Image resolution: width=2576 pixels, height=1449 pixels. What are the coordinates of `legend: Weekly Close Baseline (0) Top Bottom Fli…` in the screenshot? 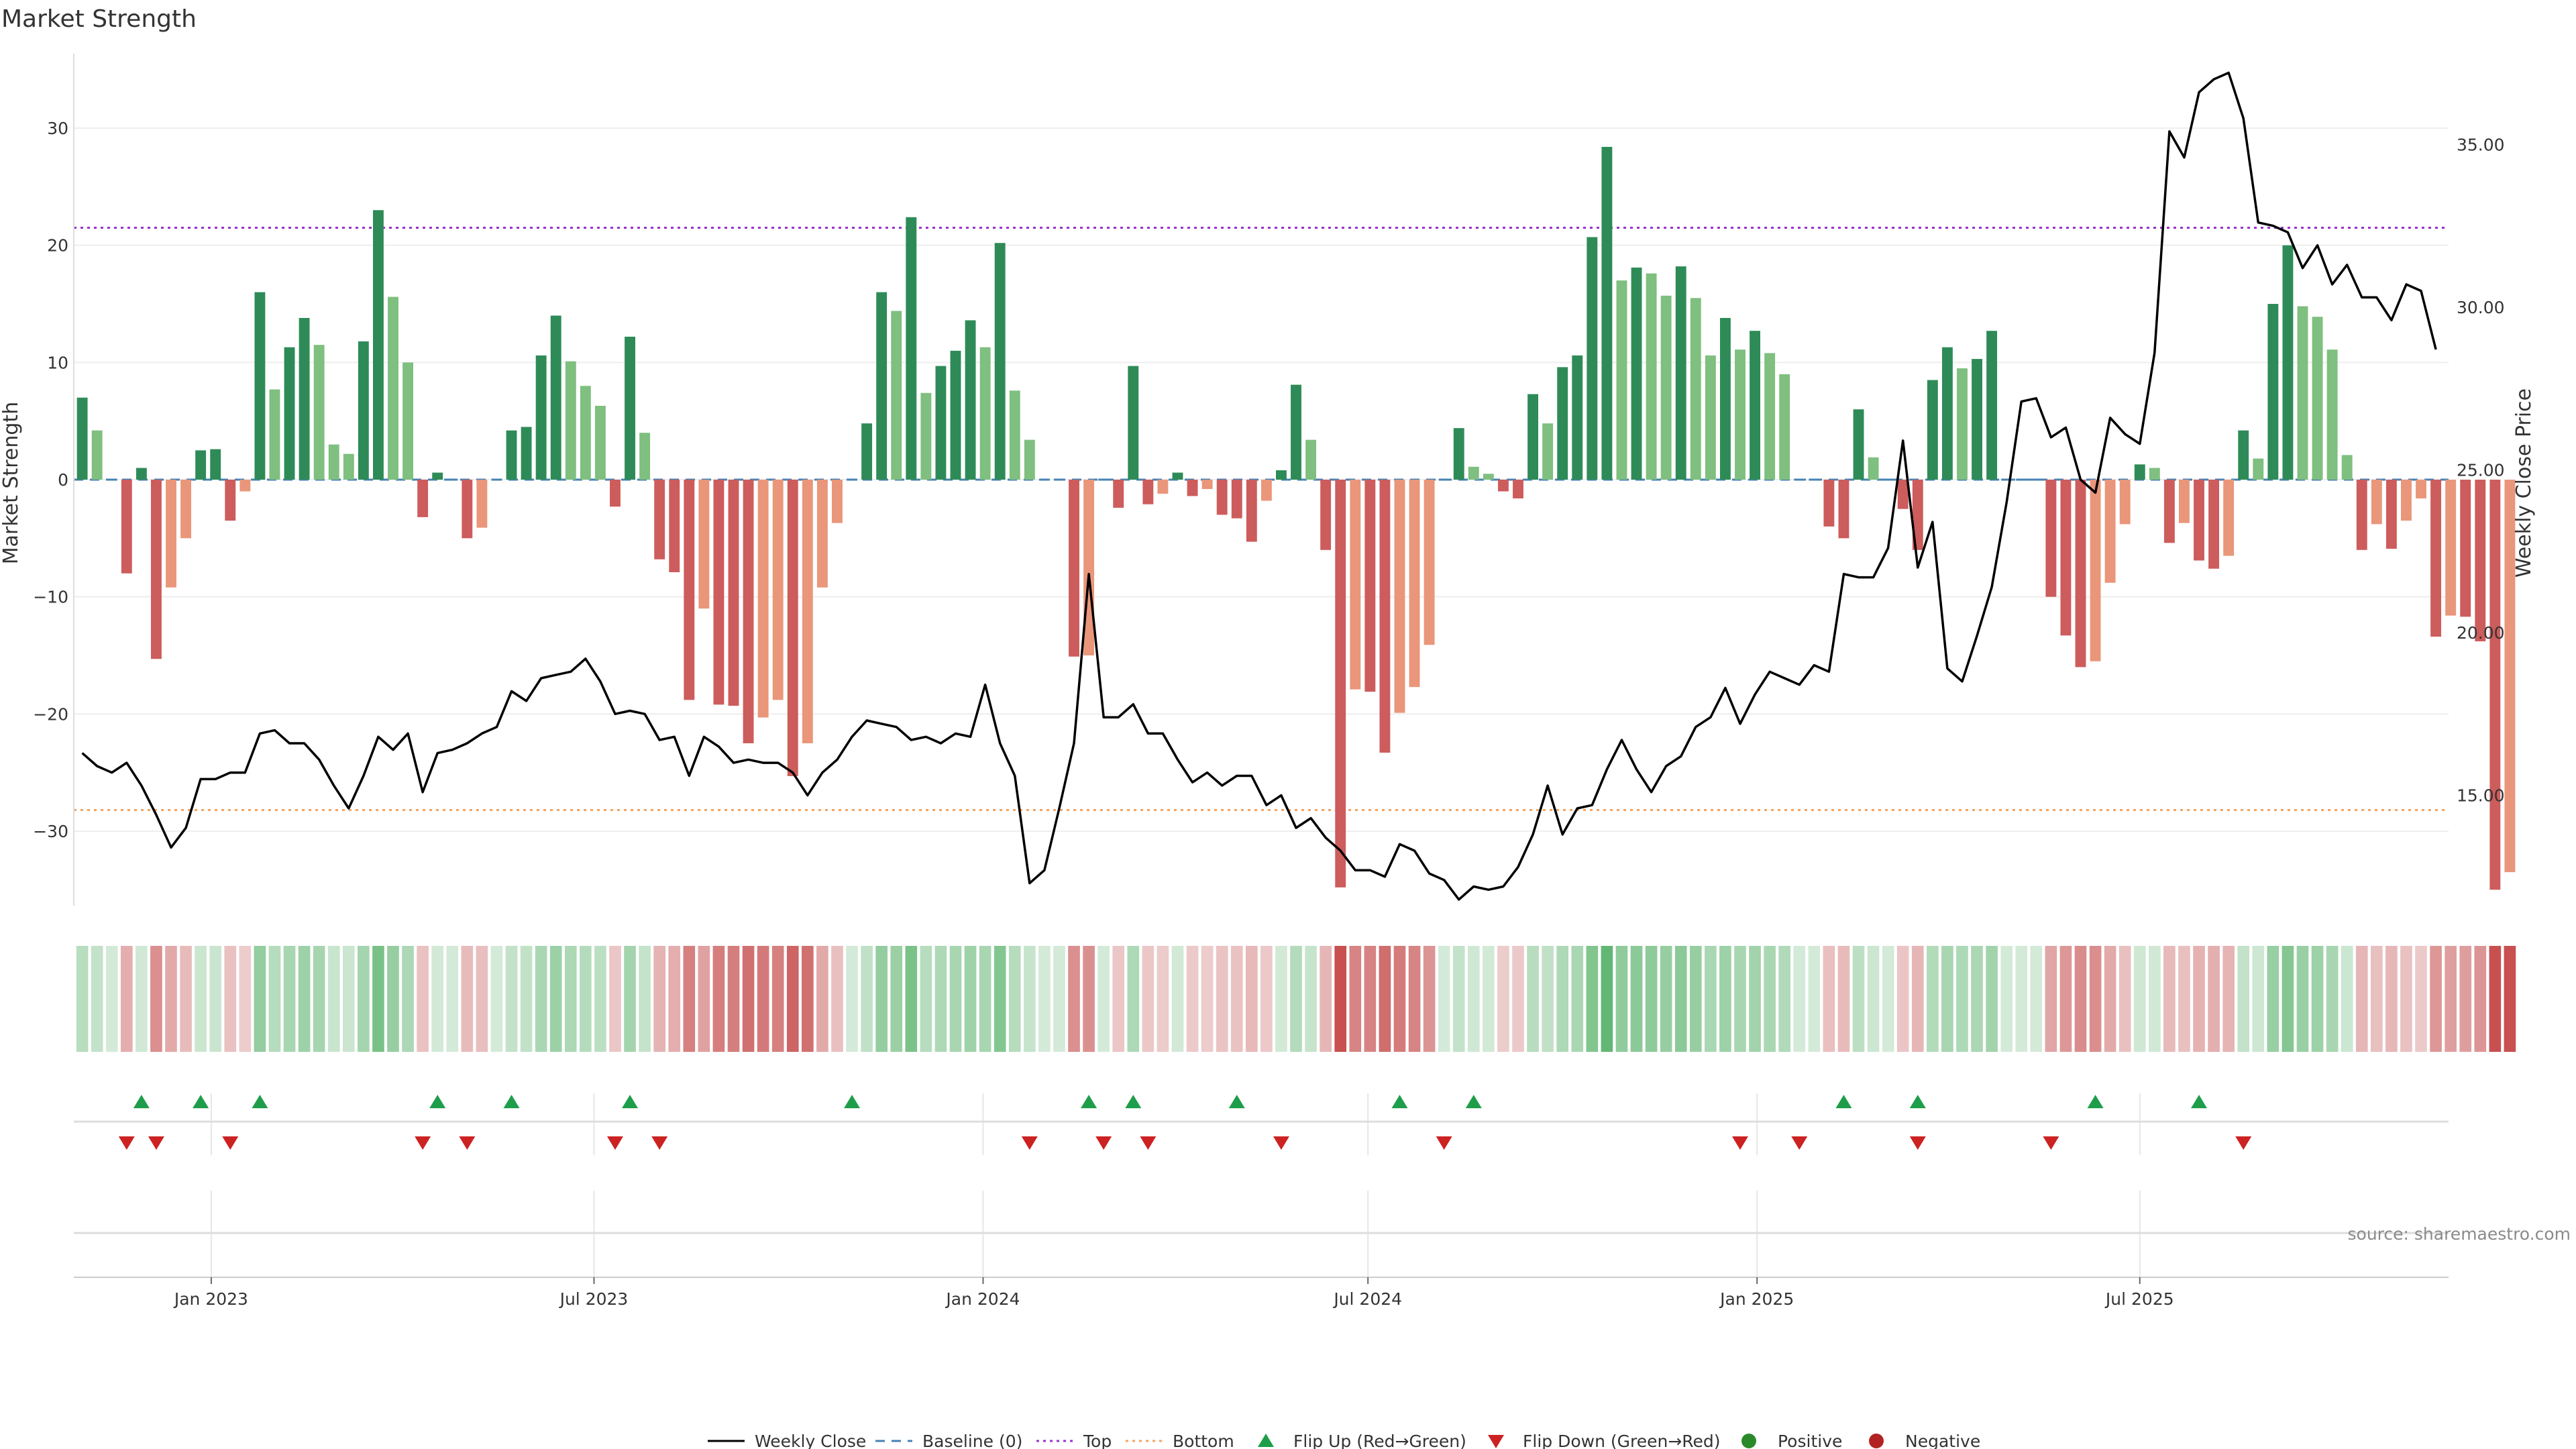 It's located at (1344, 1440).